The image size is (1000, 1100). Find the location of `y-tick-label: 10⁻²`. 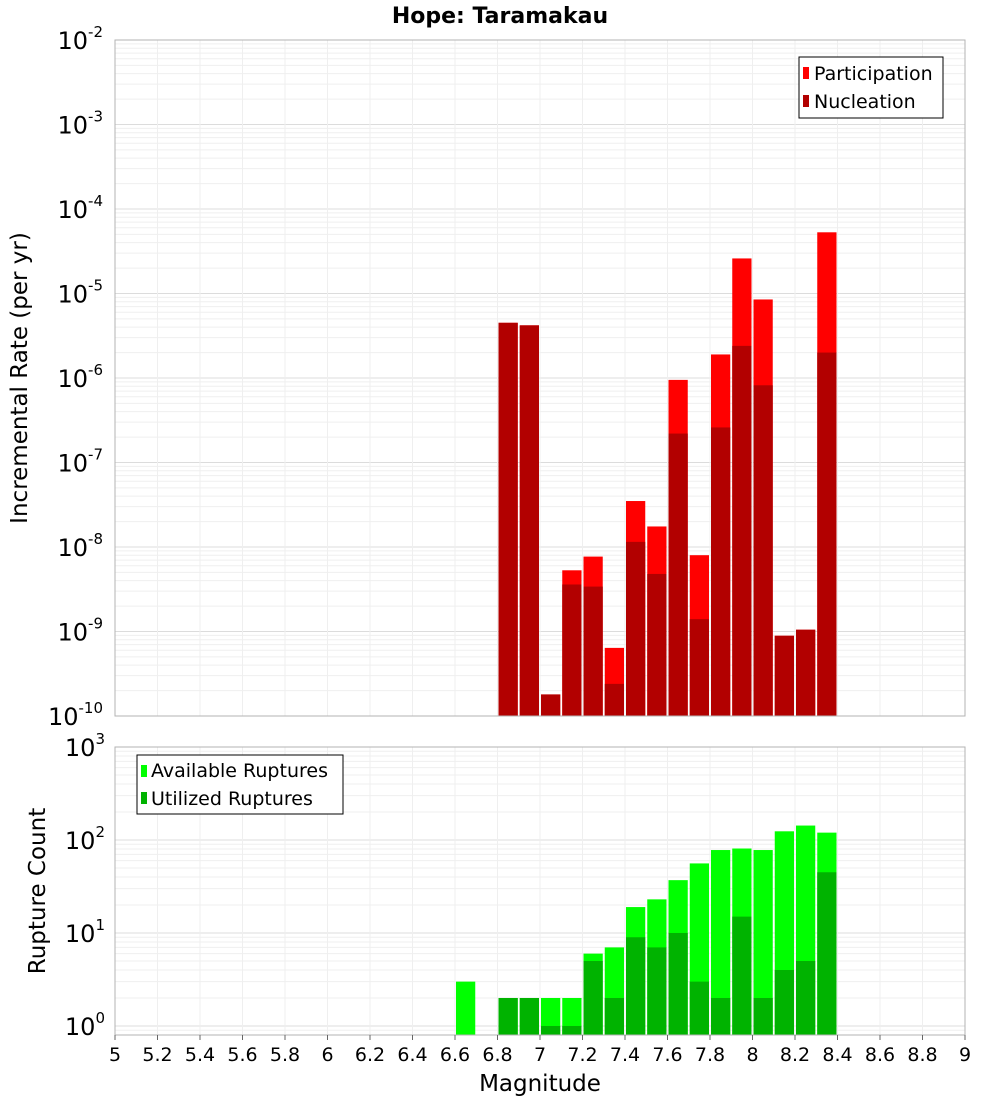

y-tick-label: 10⁻² is located at coordinates (80, 39).